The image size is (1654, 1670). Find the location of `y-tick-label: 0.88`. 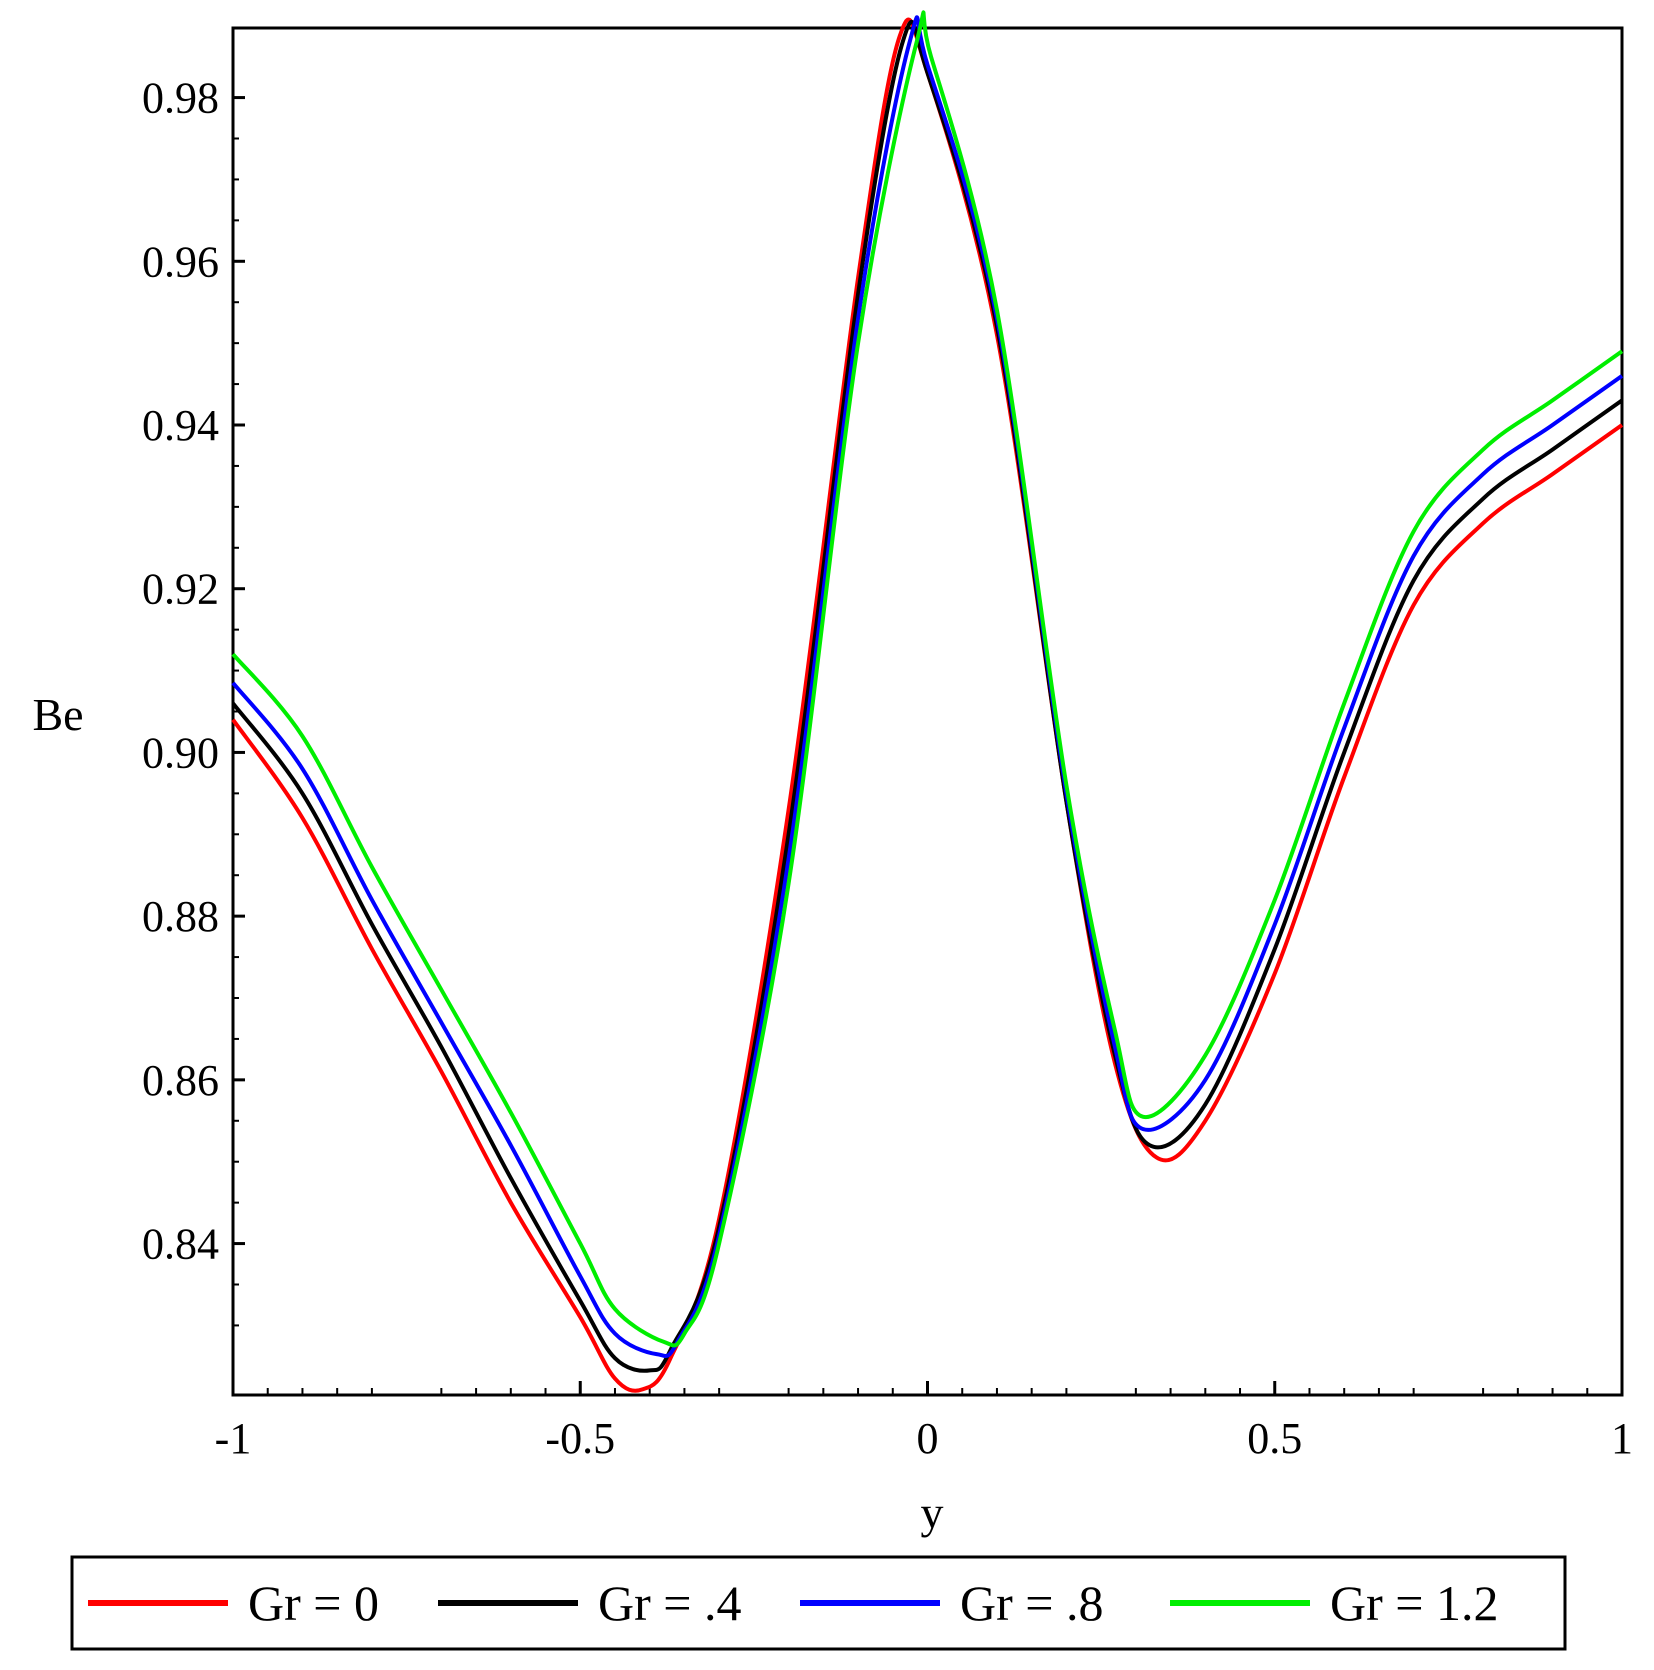

y-tick-label: 0.88 is located at coordinates (180, 916).